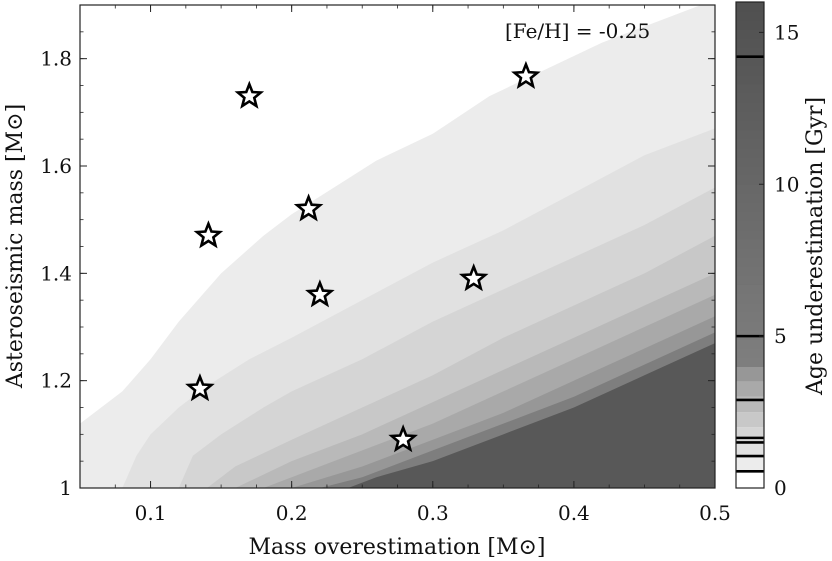 The image size is (832, 561). Describe the element at coordinates (56, 59) in the screenshot. I see `y-tick-label: 1.8` at that location.